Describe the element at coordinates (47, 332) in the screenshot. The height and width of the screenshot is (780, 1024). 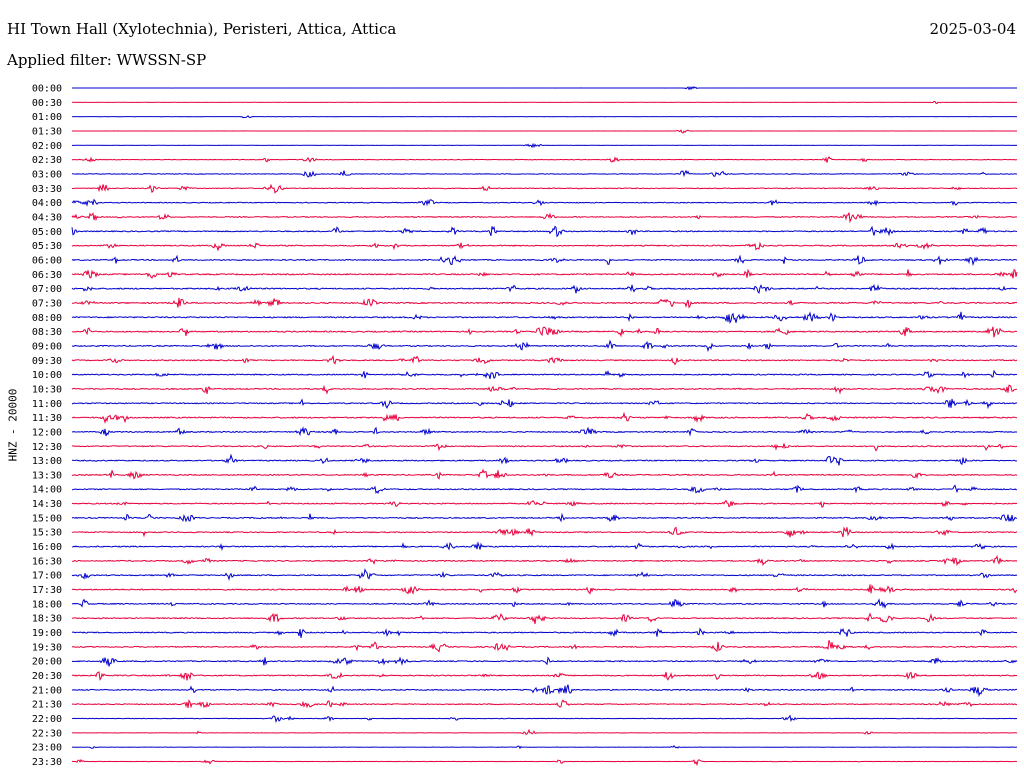
I see `row-time-label: 08:30` at that location.